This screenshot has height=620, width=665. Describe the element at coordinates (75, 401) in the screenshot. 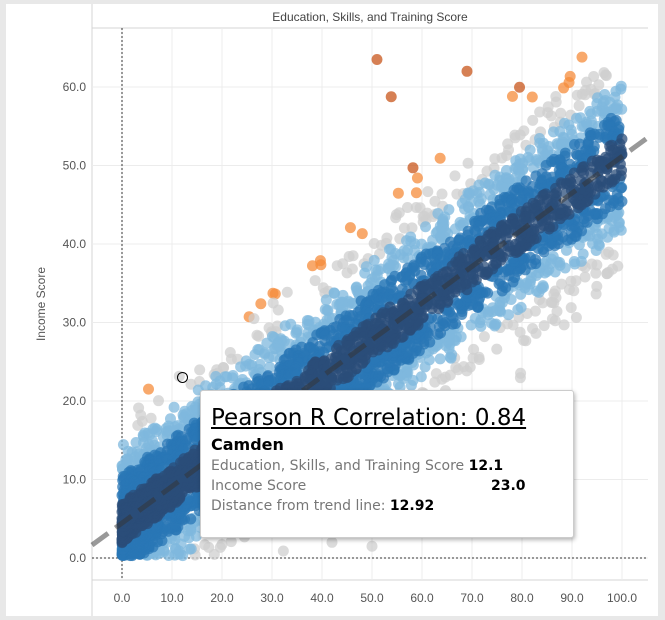

I see `y-tick-label: 20.0` at that location.